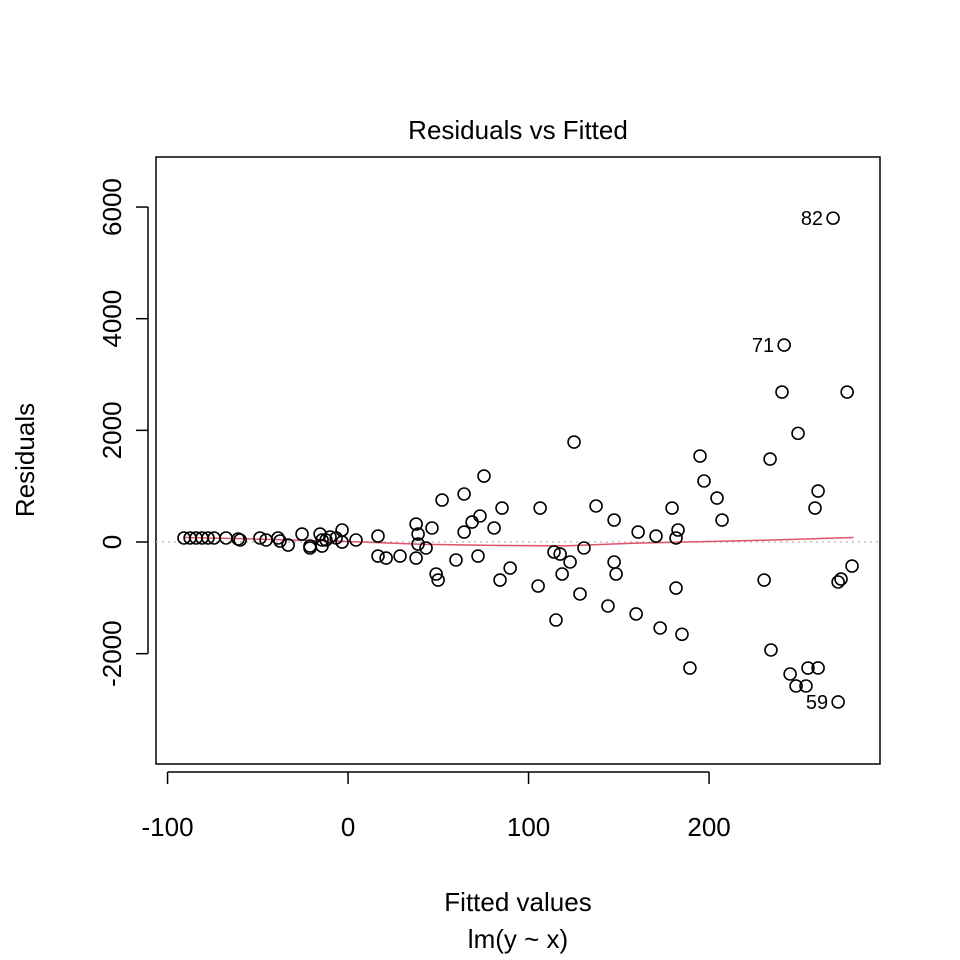  I want to click on y-tick-label: 4000, so click(112, 319).